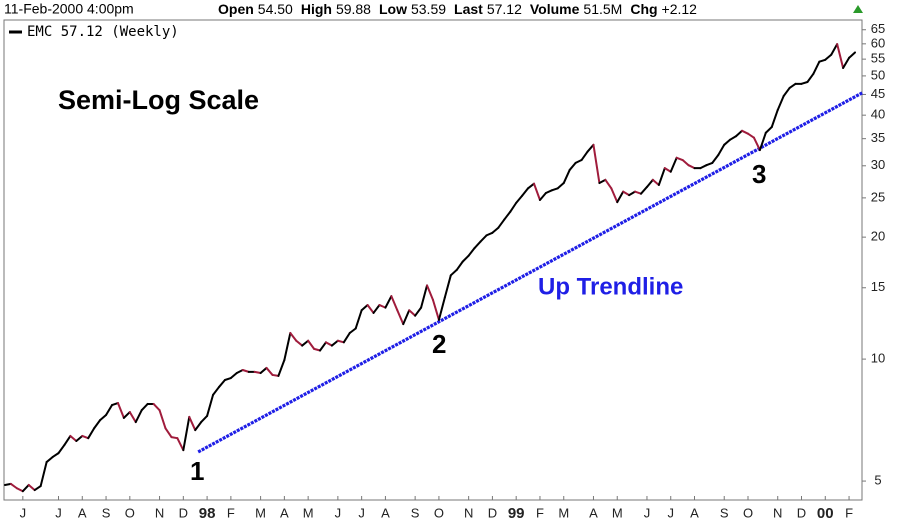 Image resolution: width=900 pixels, height=526 pixels. Describe the element at coordinates (393, 9) in the screenshot. I see `quote-label: Low` at that location.